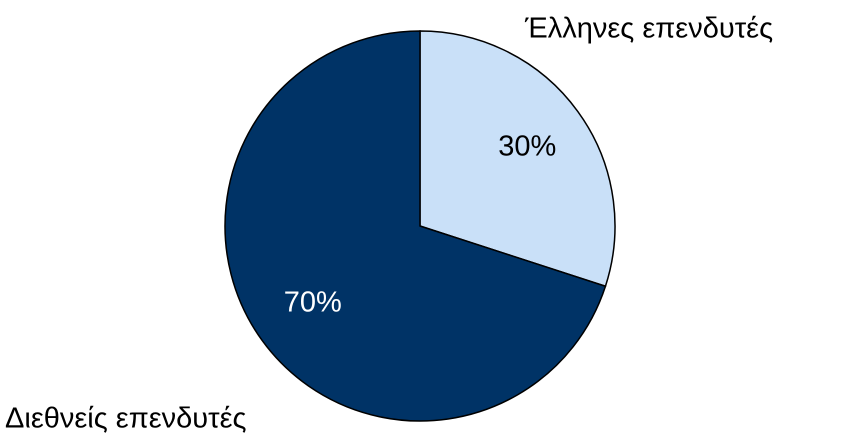 The height and width of the screenshot is (443, 847). I want to click on data-label: 70%, so click(313, 303).